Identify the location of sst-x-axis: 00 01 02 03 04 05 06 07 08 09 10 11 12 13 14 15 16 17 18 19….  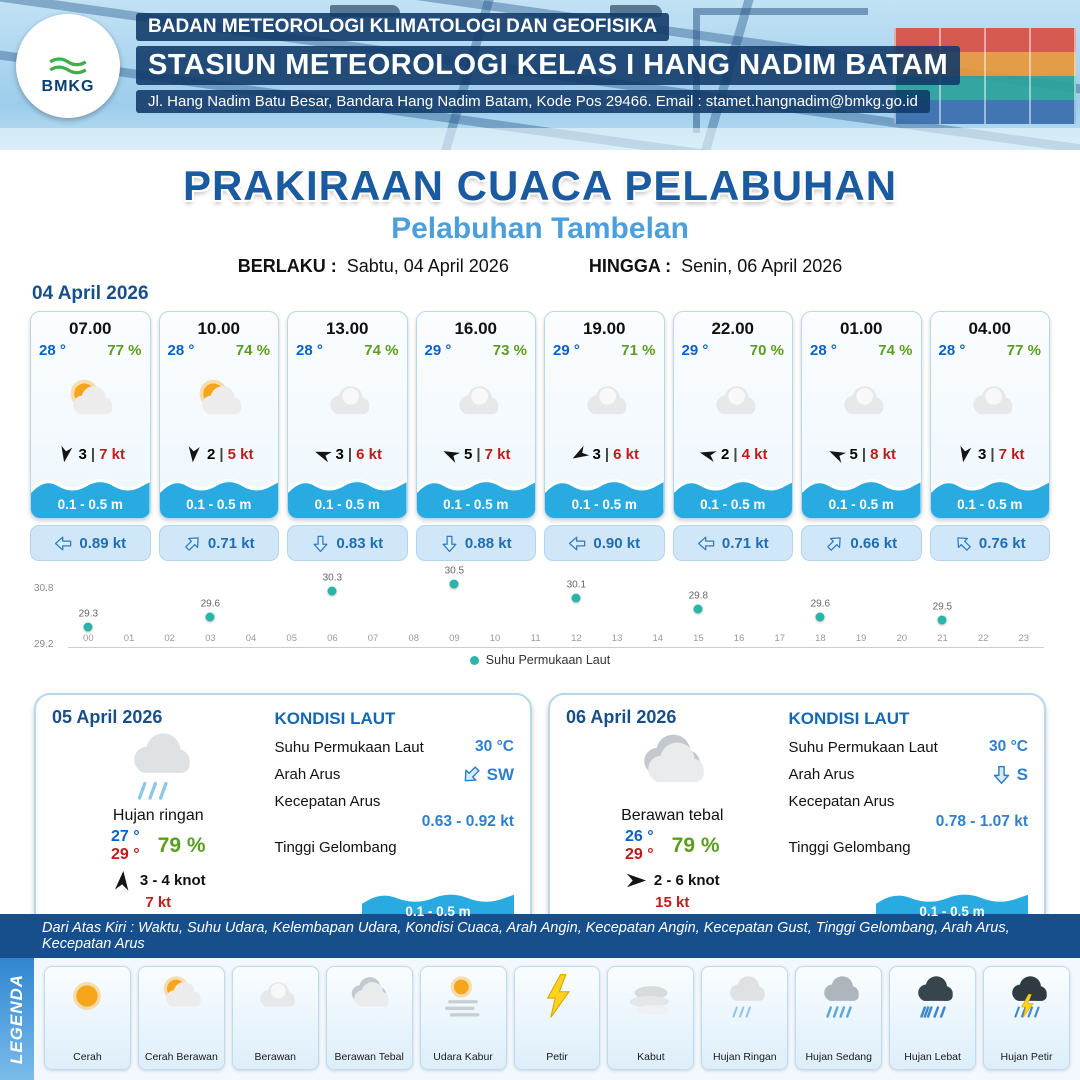
(556, 640).